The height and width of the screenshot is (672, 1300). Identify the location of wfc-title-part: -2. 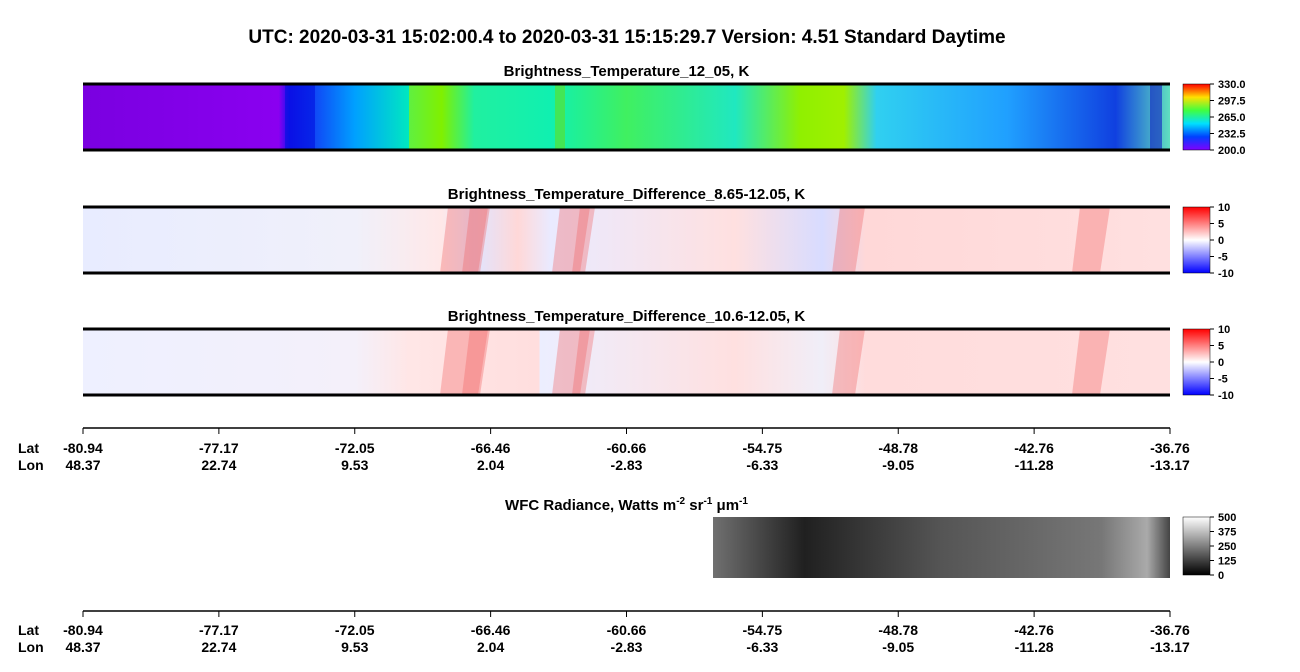
(680, 501).